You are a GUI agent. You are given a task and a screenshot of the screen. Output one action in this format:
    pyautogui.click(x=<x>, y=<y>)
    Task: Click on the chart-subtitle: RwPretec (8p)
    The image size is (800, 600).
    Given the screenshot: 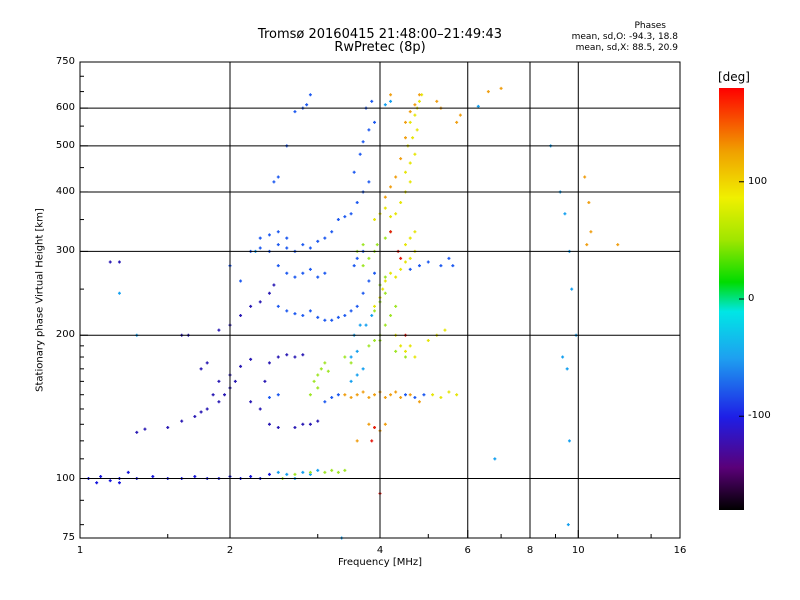 What is the action you would take?
    pyautogui.click(x=380, y=47)
    